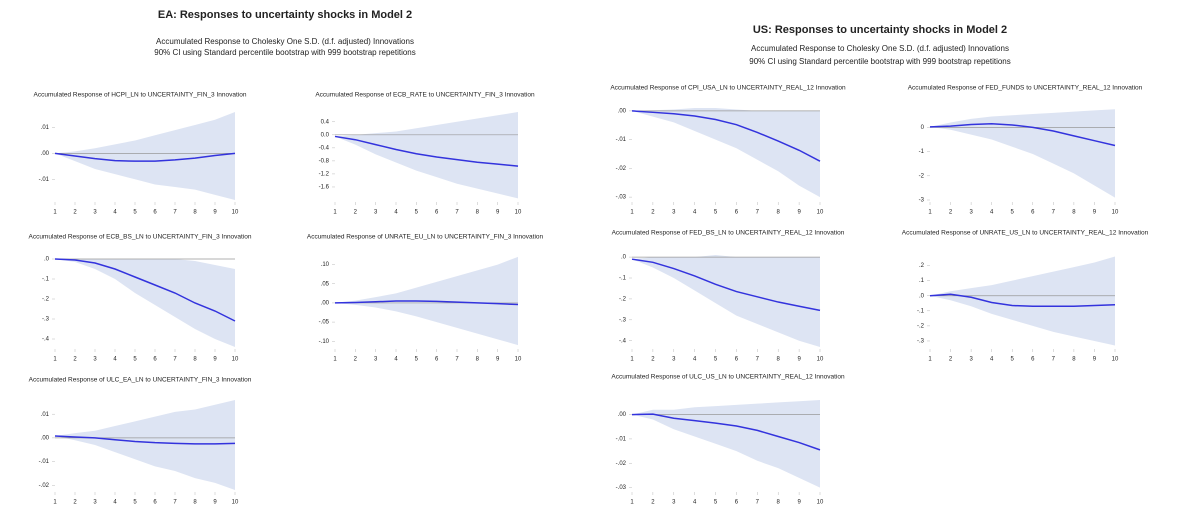 The width and height of the screenshot is (1179, 507). What do you see at coordinates (324, 175) in the screenshot?
I see `y-tick-label: -1.2` at bounding box center [324, 175].